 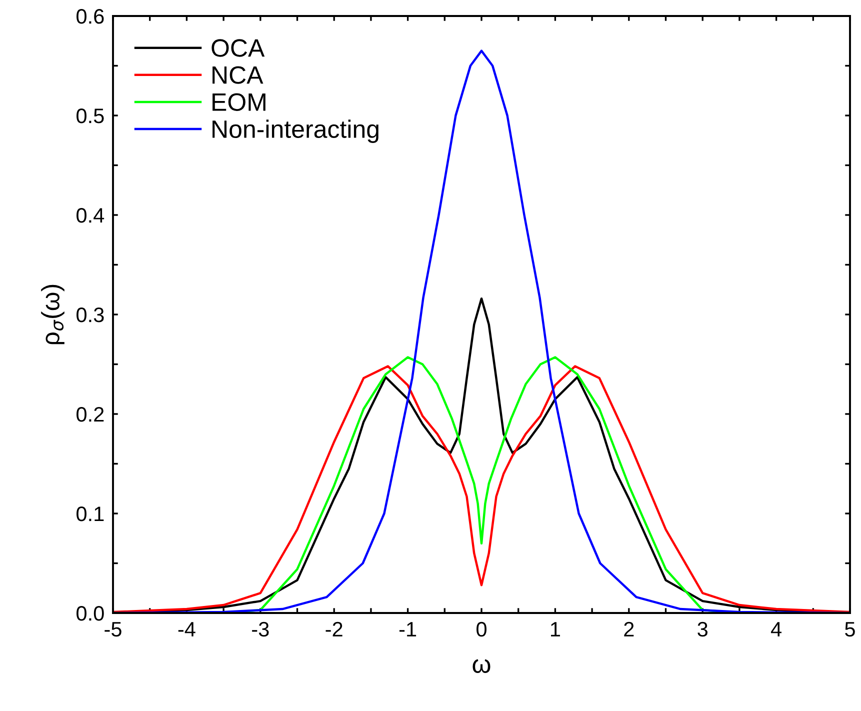 I want to click on x-tick-label: 2, so click(x=629, y=629).